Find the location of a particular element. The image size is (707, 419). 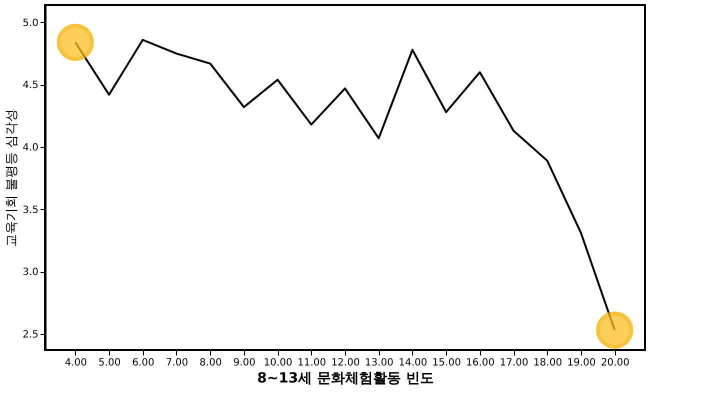

x-tick-label: 19.00 is located at coordinates (581, 363).